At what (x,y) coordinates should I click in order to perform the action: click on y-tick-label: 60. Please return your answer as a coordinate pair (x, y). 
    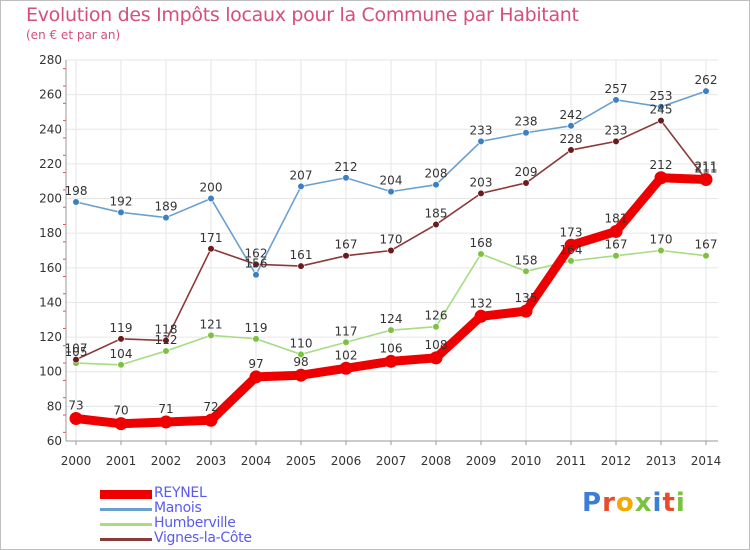
    Looking at the image, I should click on (54, 441).